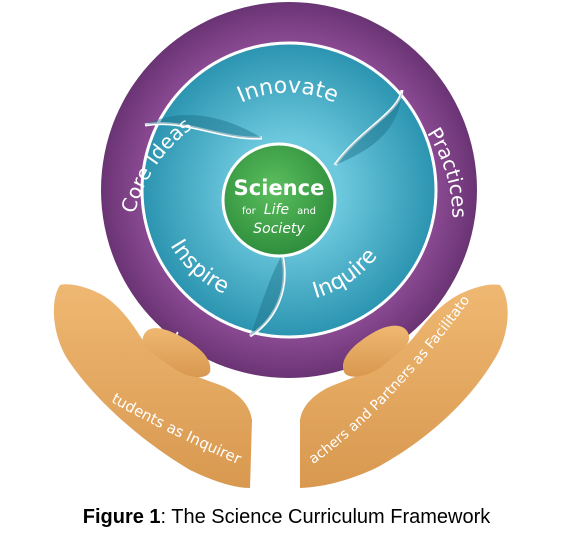 This screenshot has height=553, width=573. What do you see at coordinates (279, 208) in the screenshot?
I see `center-line2: for Life and` at bounding box center [279, 208].